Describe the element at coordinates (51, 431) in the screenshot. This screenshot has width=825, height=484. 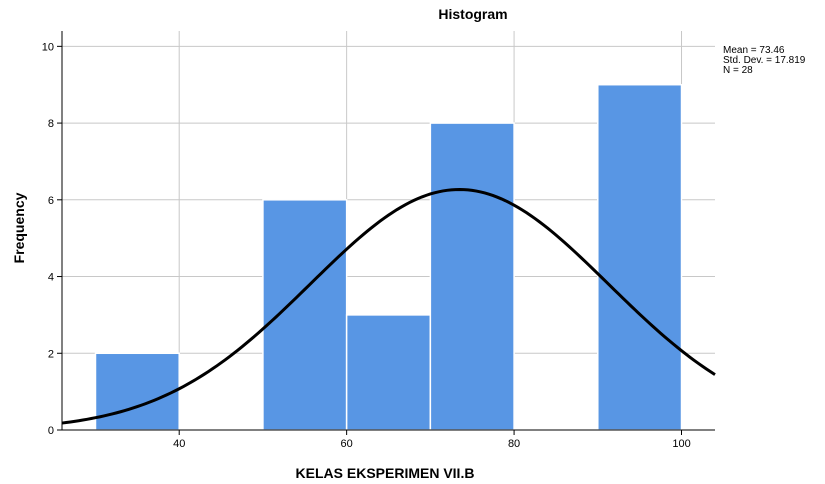
I see `y-tick-label-0: 0` at that location.